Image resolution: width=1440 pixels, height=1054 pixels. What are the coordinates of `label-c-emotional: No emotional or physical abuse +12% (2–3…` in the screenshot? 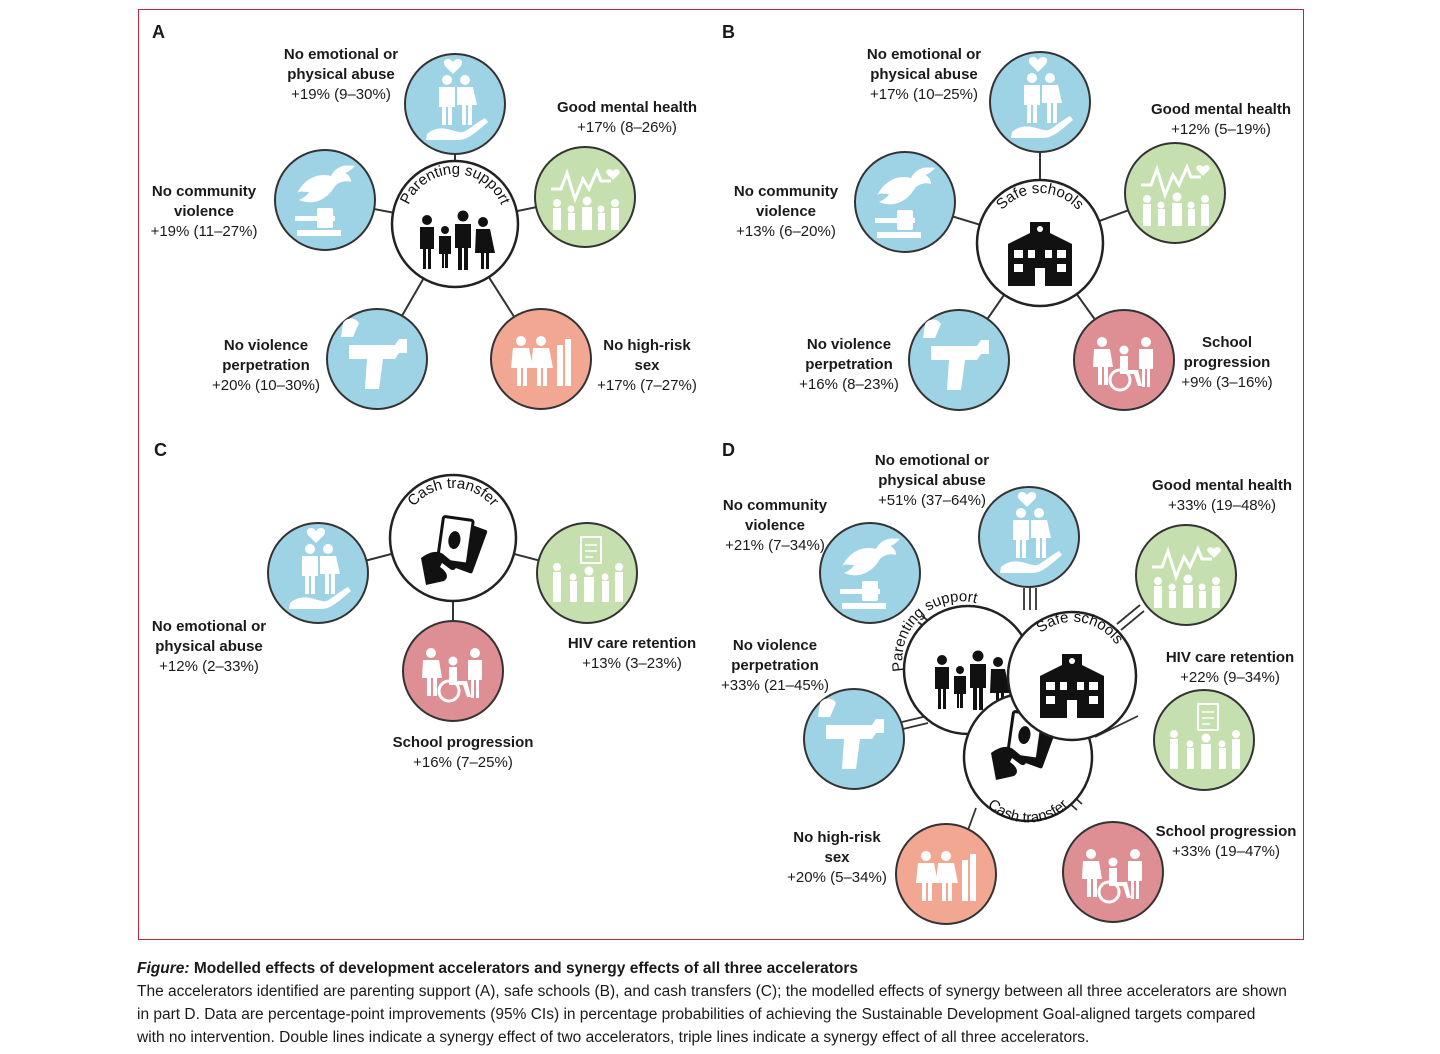 It's located at (209, 646).